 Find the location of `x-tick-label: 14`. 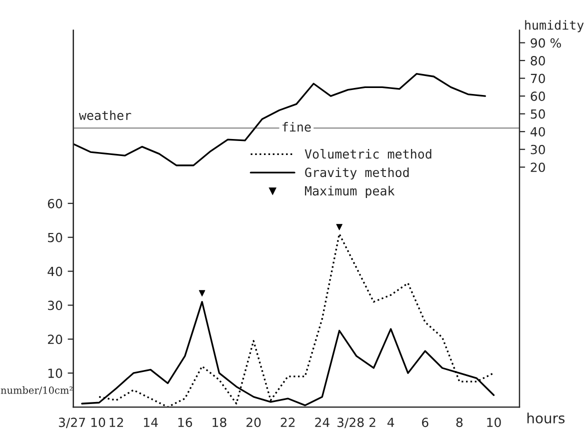

x-tick-label: 14 is located at coordinates (151, 422).